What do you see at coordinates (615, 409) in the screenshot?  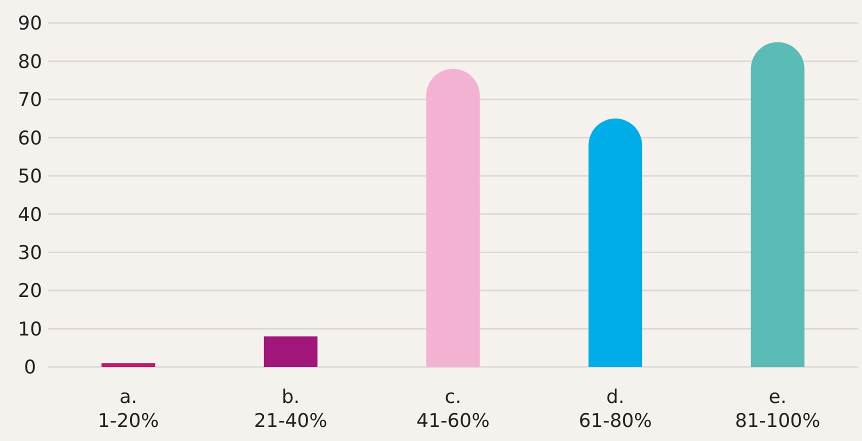 I see `x-tick-label: d. 61-80%` at bounding box center [615, 409].